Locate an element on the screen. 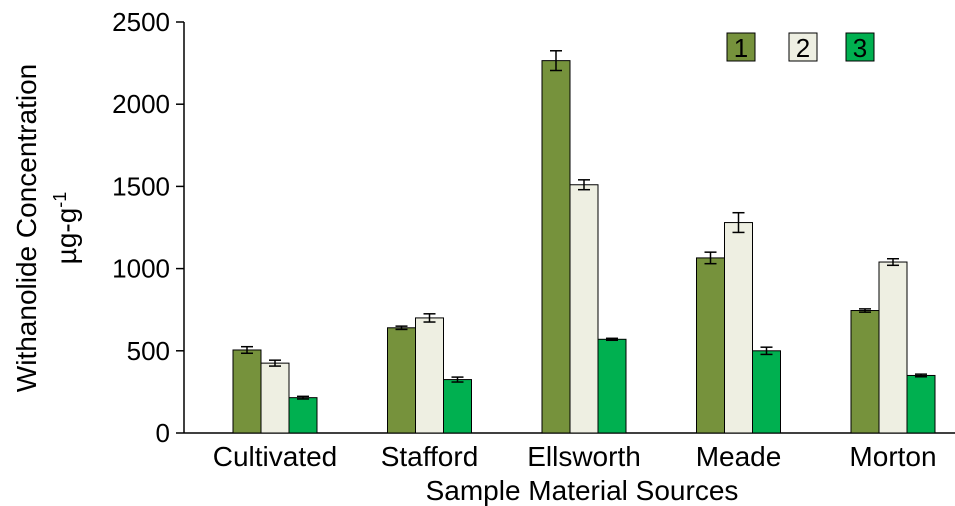  y-axis-unit: µg-g-1 is located at coordinates (66, 228).